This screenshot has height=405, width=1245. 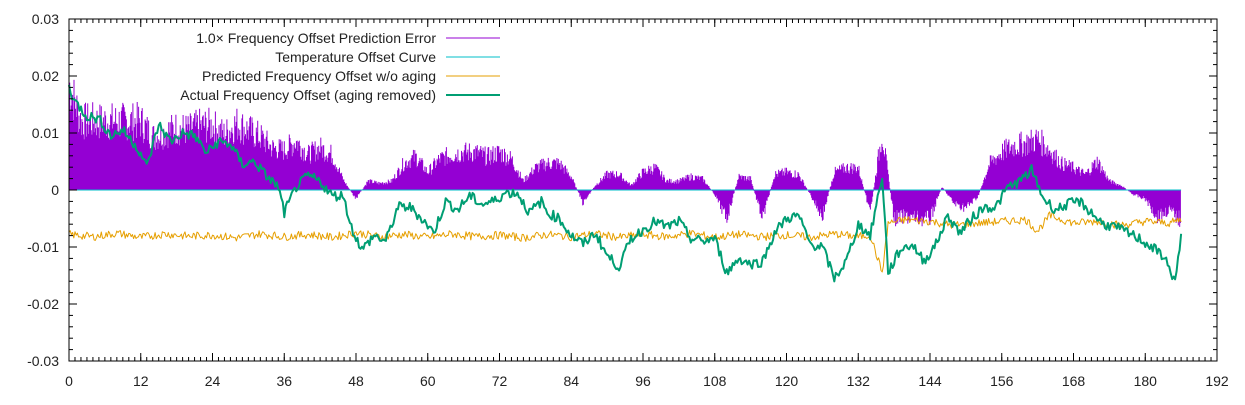 I want to click on x-tick-label: 180, so click(x=1146, y=381).